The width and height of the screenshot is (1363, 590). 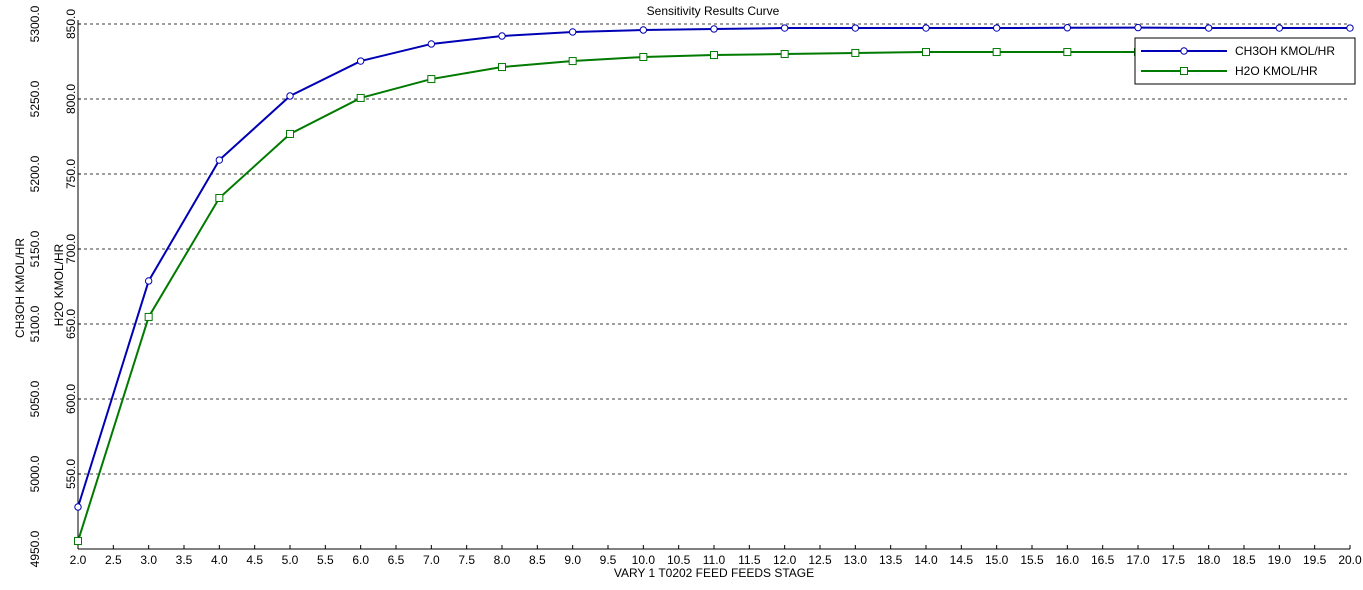 I want to click on x-tick-label: 4.0, so click(x=219, y=560).